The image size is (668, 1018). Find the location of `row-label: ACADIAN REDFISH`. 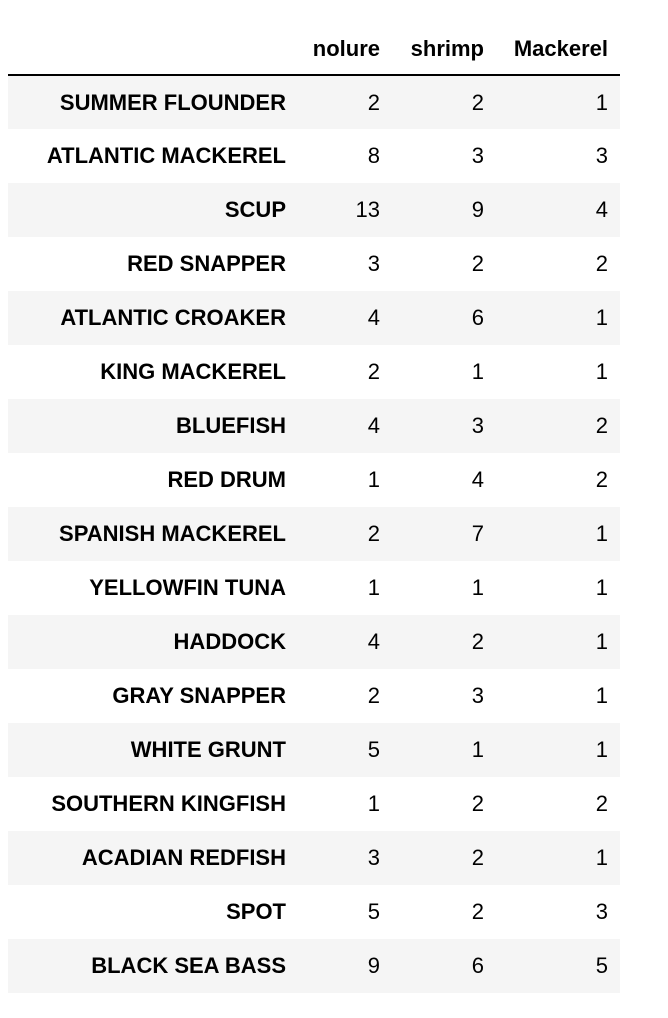

row-label: ACADIAN REDFISH is located at coordinates (183, 857).